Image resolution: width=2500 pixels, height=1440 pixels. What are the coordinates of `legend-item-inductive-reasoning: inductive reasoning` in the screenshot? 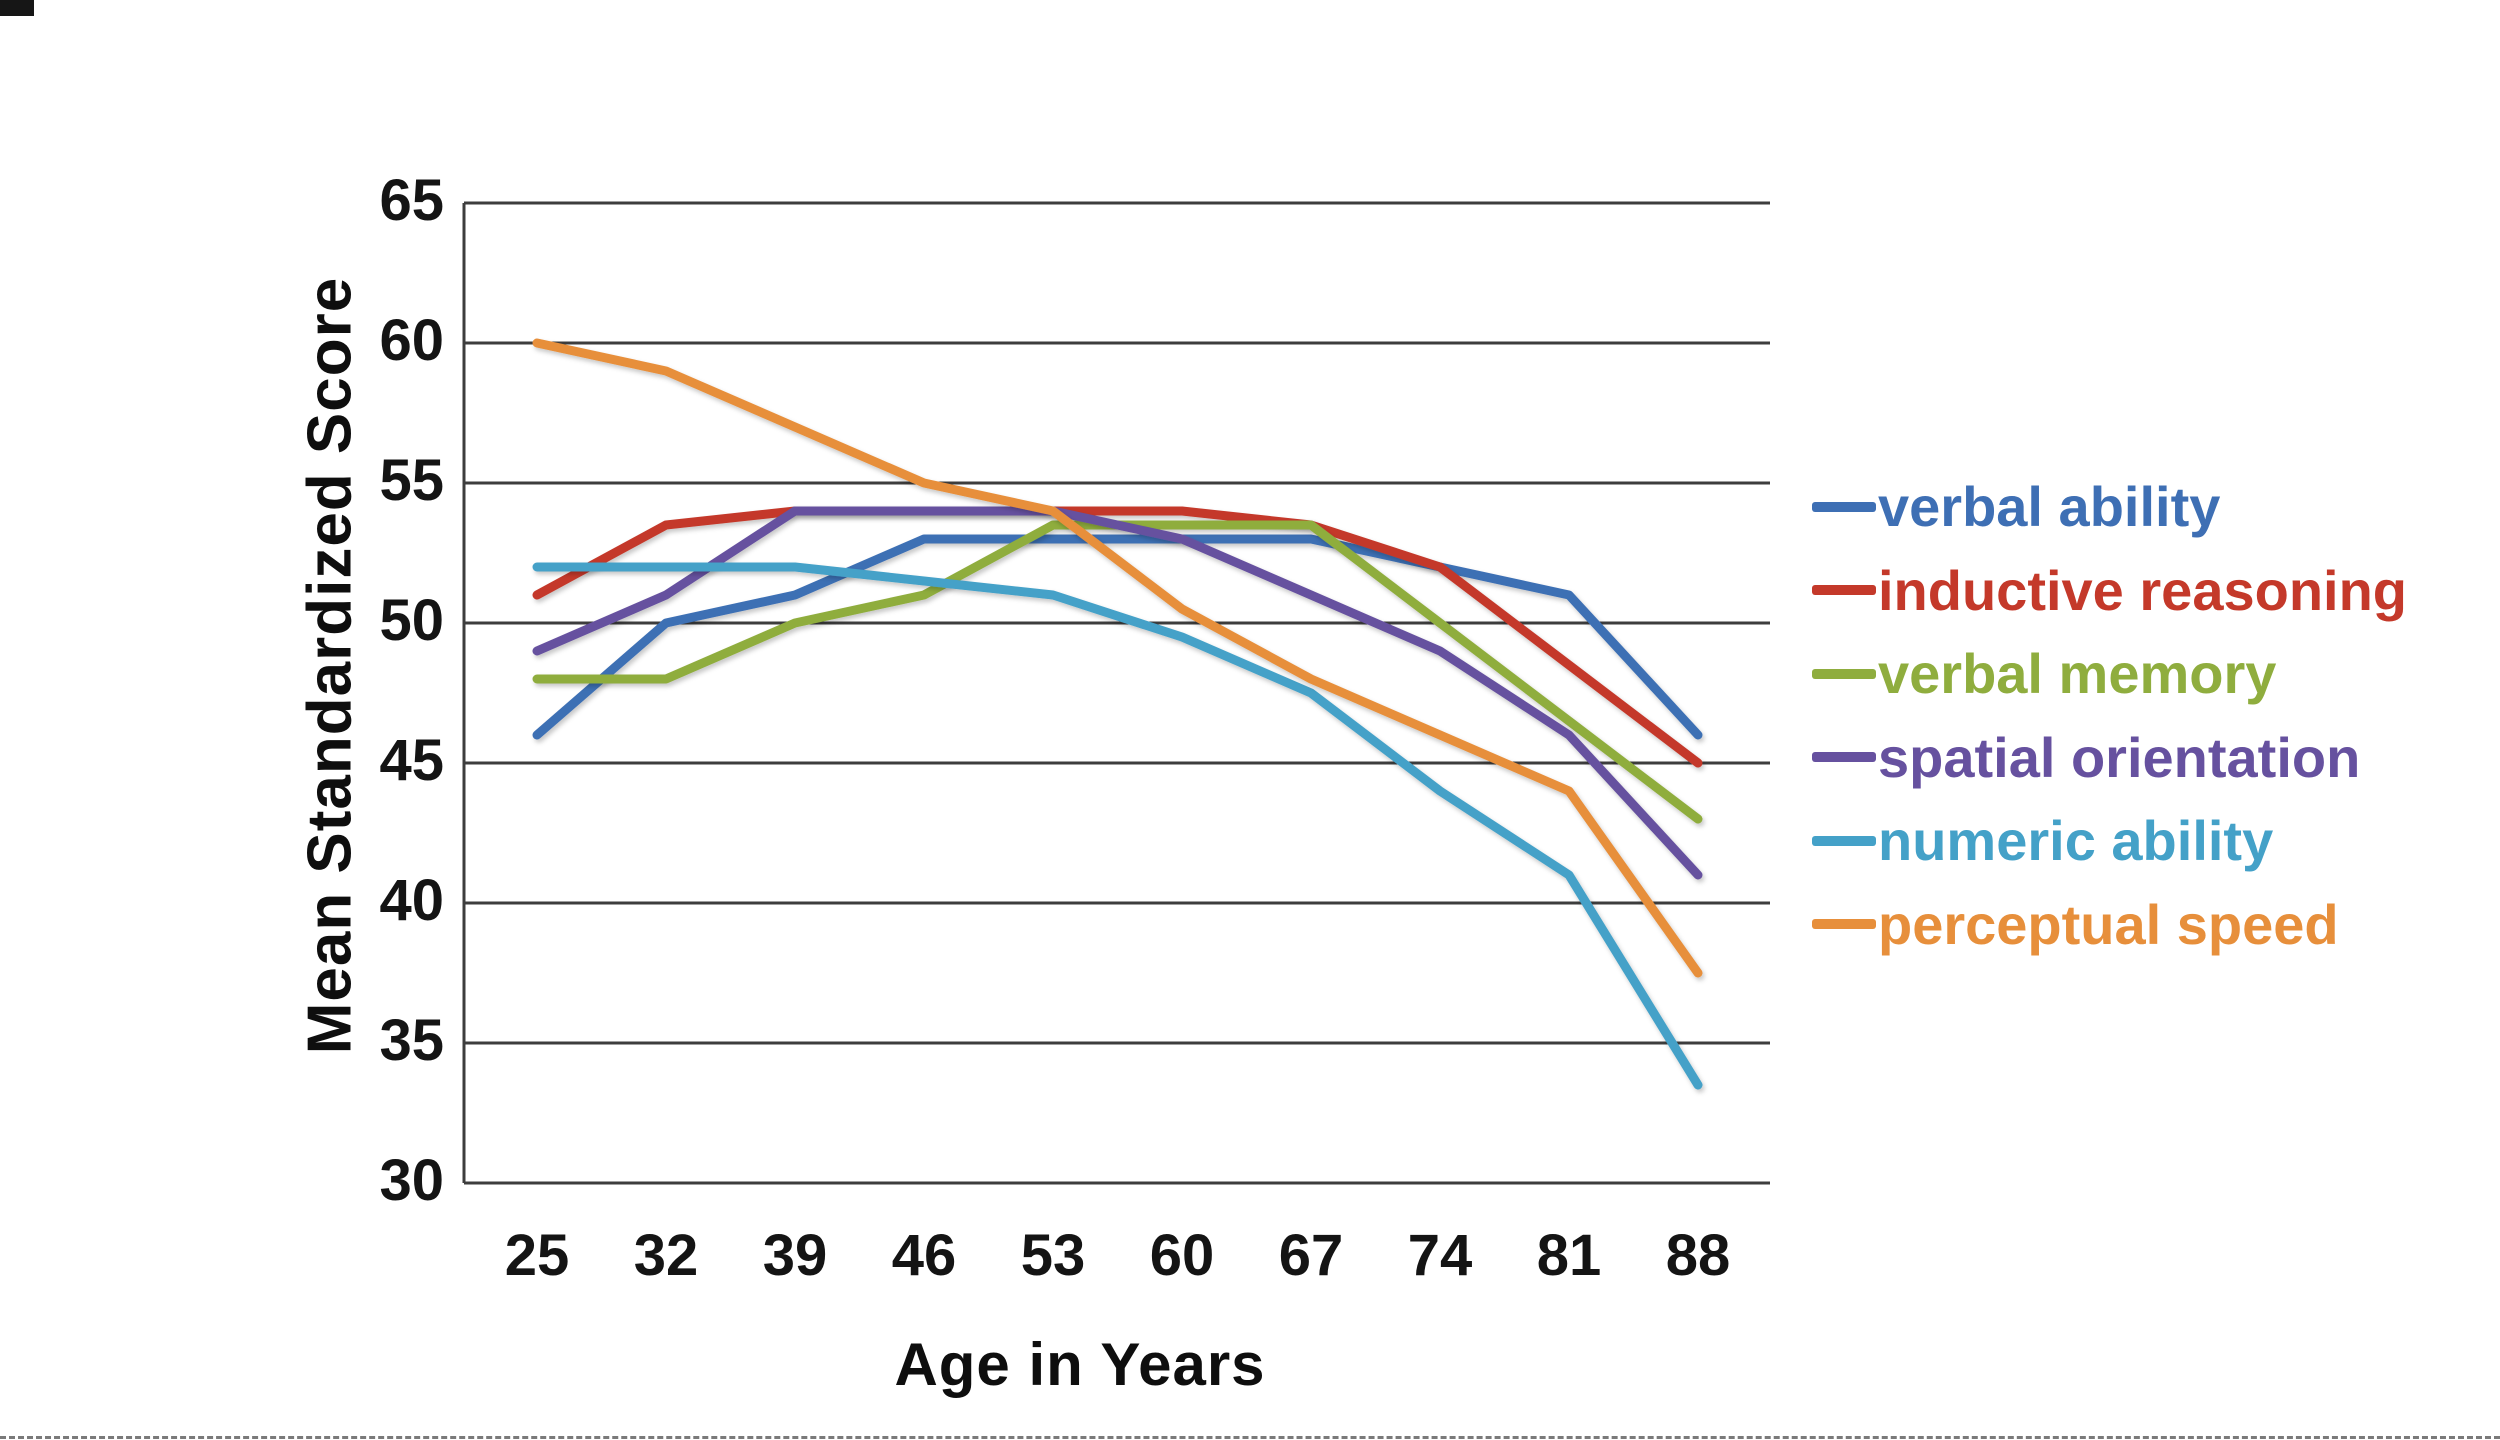 It's located at (2109, 590).